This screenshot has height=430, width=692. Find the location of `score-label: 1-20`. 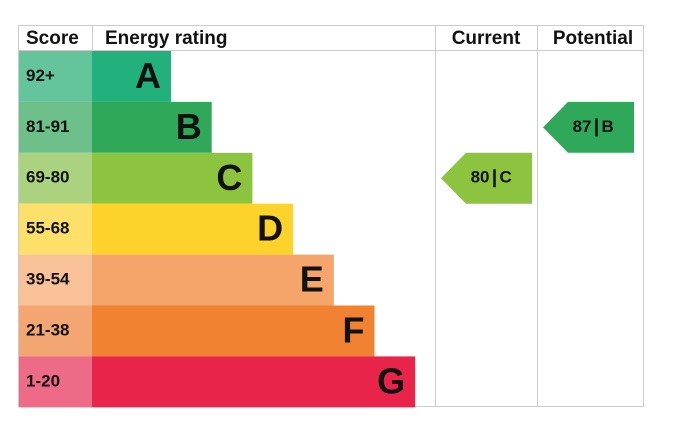

score-label: 1-20 is located at coordinates (43, 380).